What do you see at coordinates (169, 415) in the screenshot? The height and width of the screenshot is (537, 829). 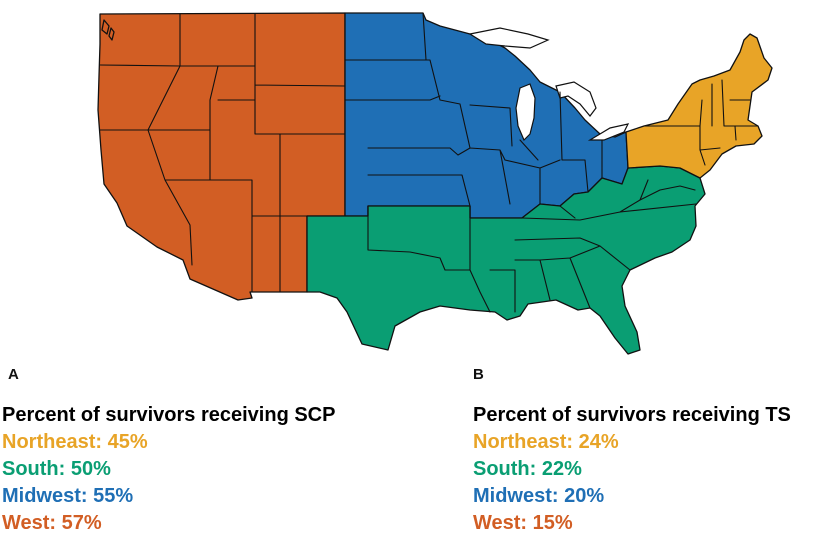 I see `panel-a-title: Percent of survivors receiving SCP` at bounding box center [169, 415].